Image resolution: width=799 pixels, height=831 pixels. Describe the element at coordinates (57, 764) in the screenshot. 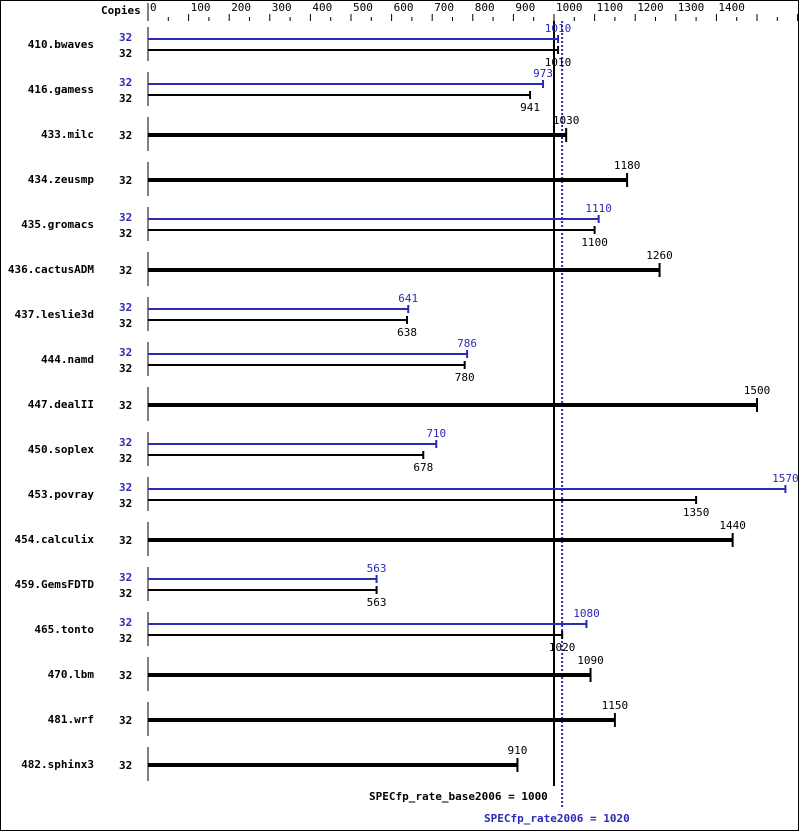

I see `benchmark-label: 482.sphinx3` at that location.